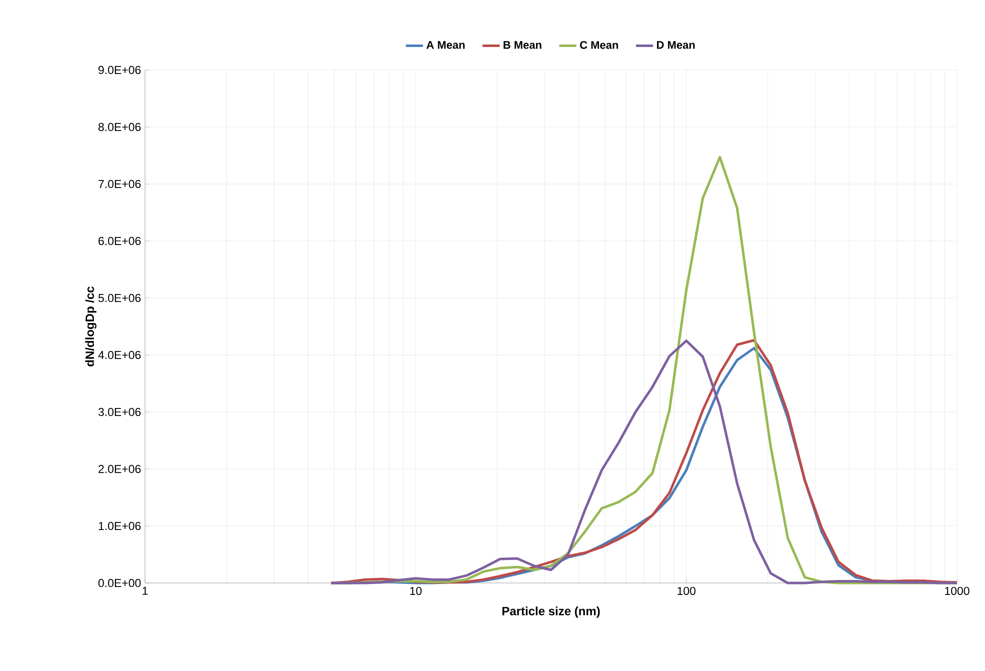 Image resolution: width=985 pixels, height=671 pixels. I want to click on y-tick-label: 3.0E+06, so click(119, 412).